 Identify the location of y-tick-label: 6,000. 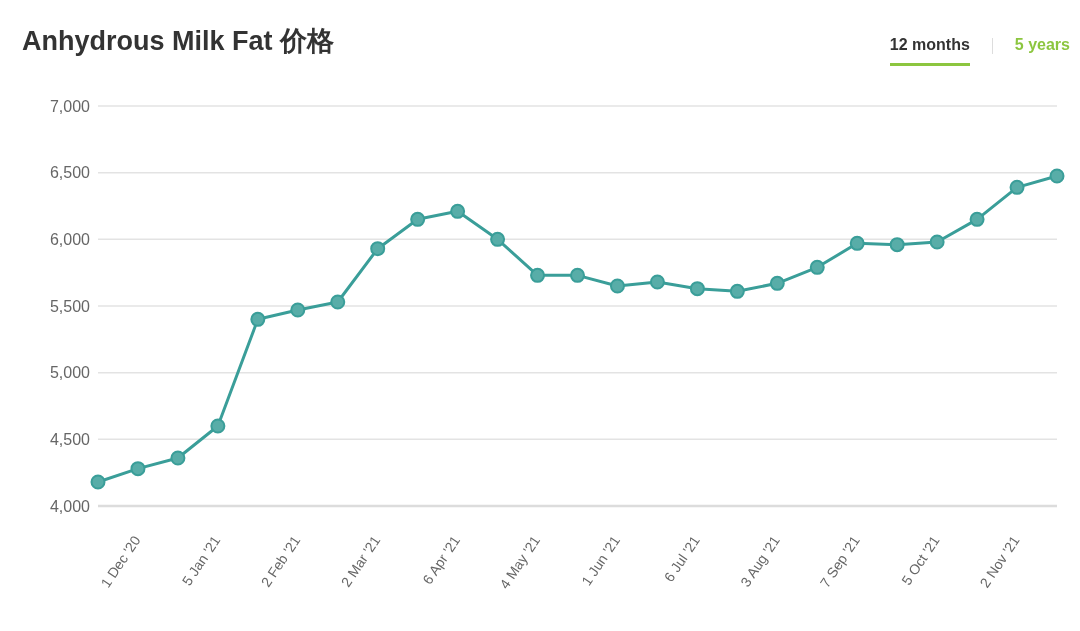
(70, 240).